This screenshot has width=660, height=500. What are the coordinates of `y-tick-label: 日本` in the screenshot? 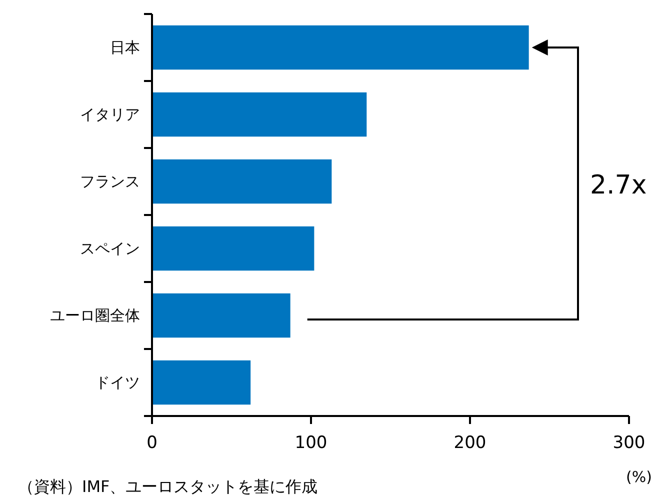 It's located at (125, 47).